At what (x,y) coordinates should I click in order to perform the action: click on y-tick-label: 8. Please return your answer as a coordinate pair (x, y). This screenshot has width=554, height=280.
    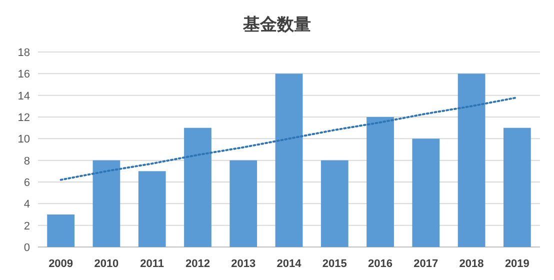
    Looking at the image, I should click on (27, 161).